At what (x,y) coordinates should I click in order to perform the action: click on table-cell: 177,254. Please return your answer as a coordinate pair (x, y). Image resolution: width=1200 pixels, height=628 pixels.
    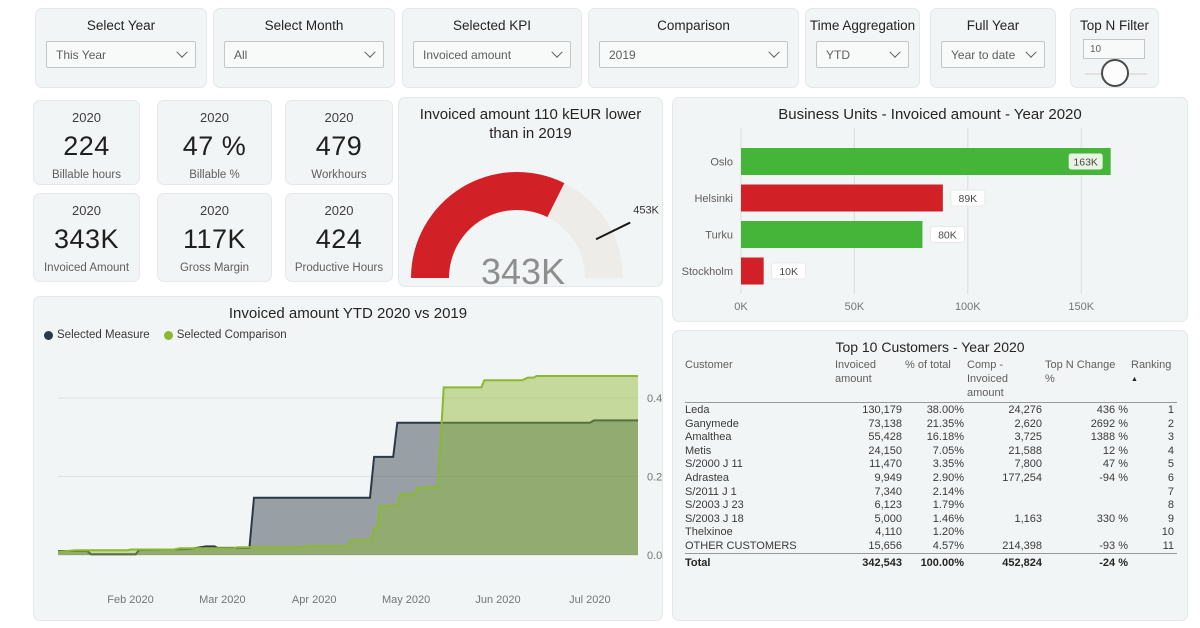
    Looking at the image, I should click on (1022, 478).